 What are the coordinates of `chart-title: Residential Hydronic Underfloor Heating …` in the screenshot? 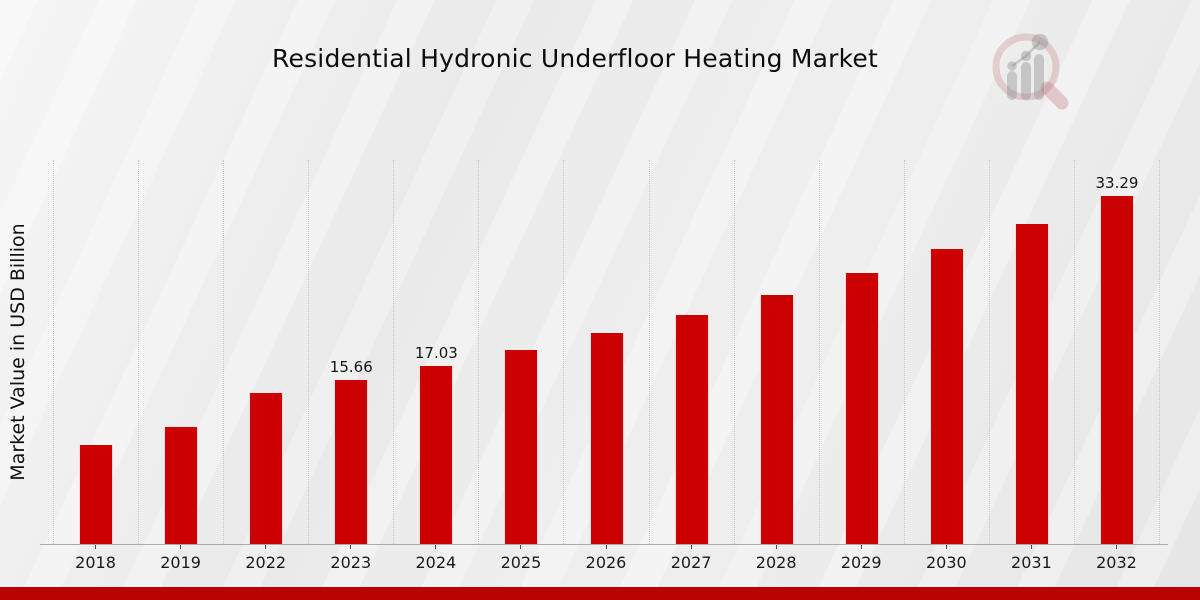 It's located at (575, 58).